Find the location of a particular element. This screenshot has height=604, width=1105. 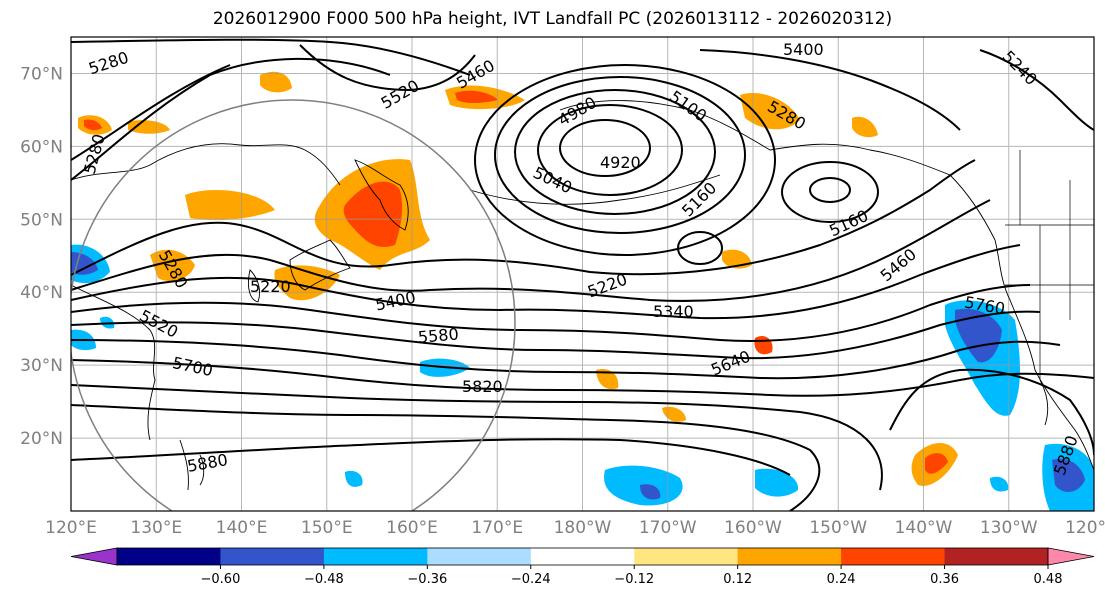

longitude-label: 130°E is located at coordinates (156, 528).